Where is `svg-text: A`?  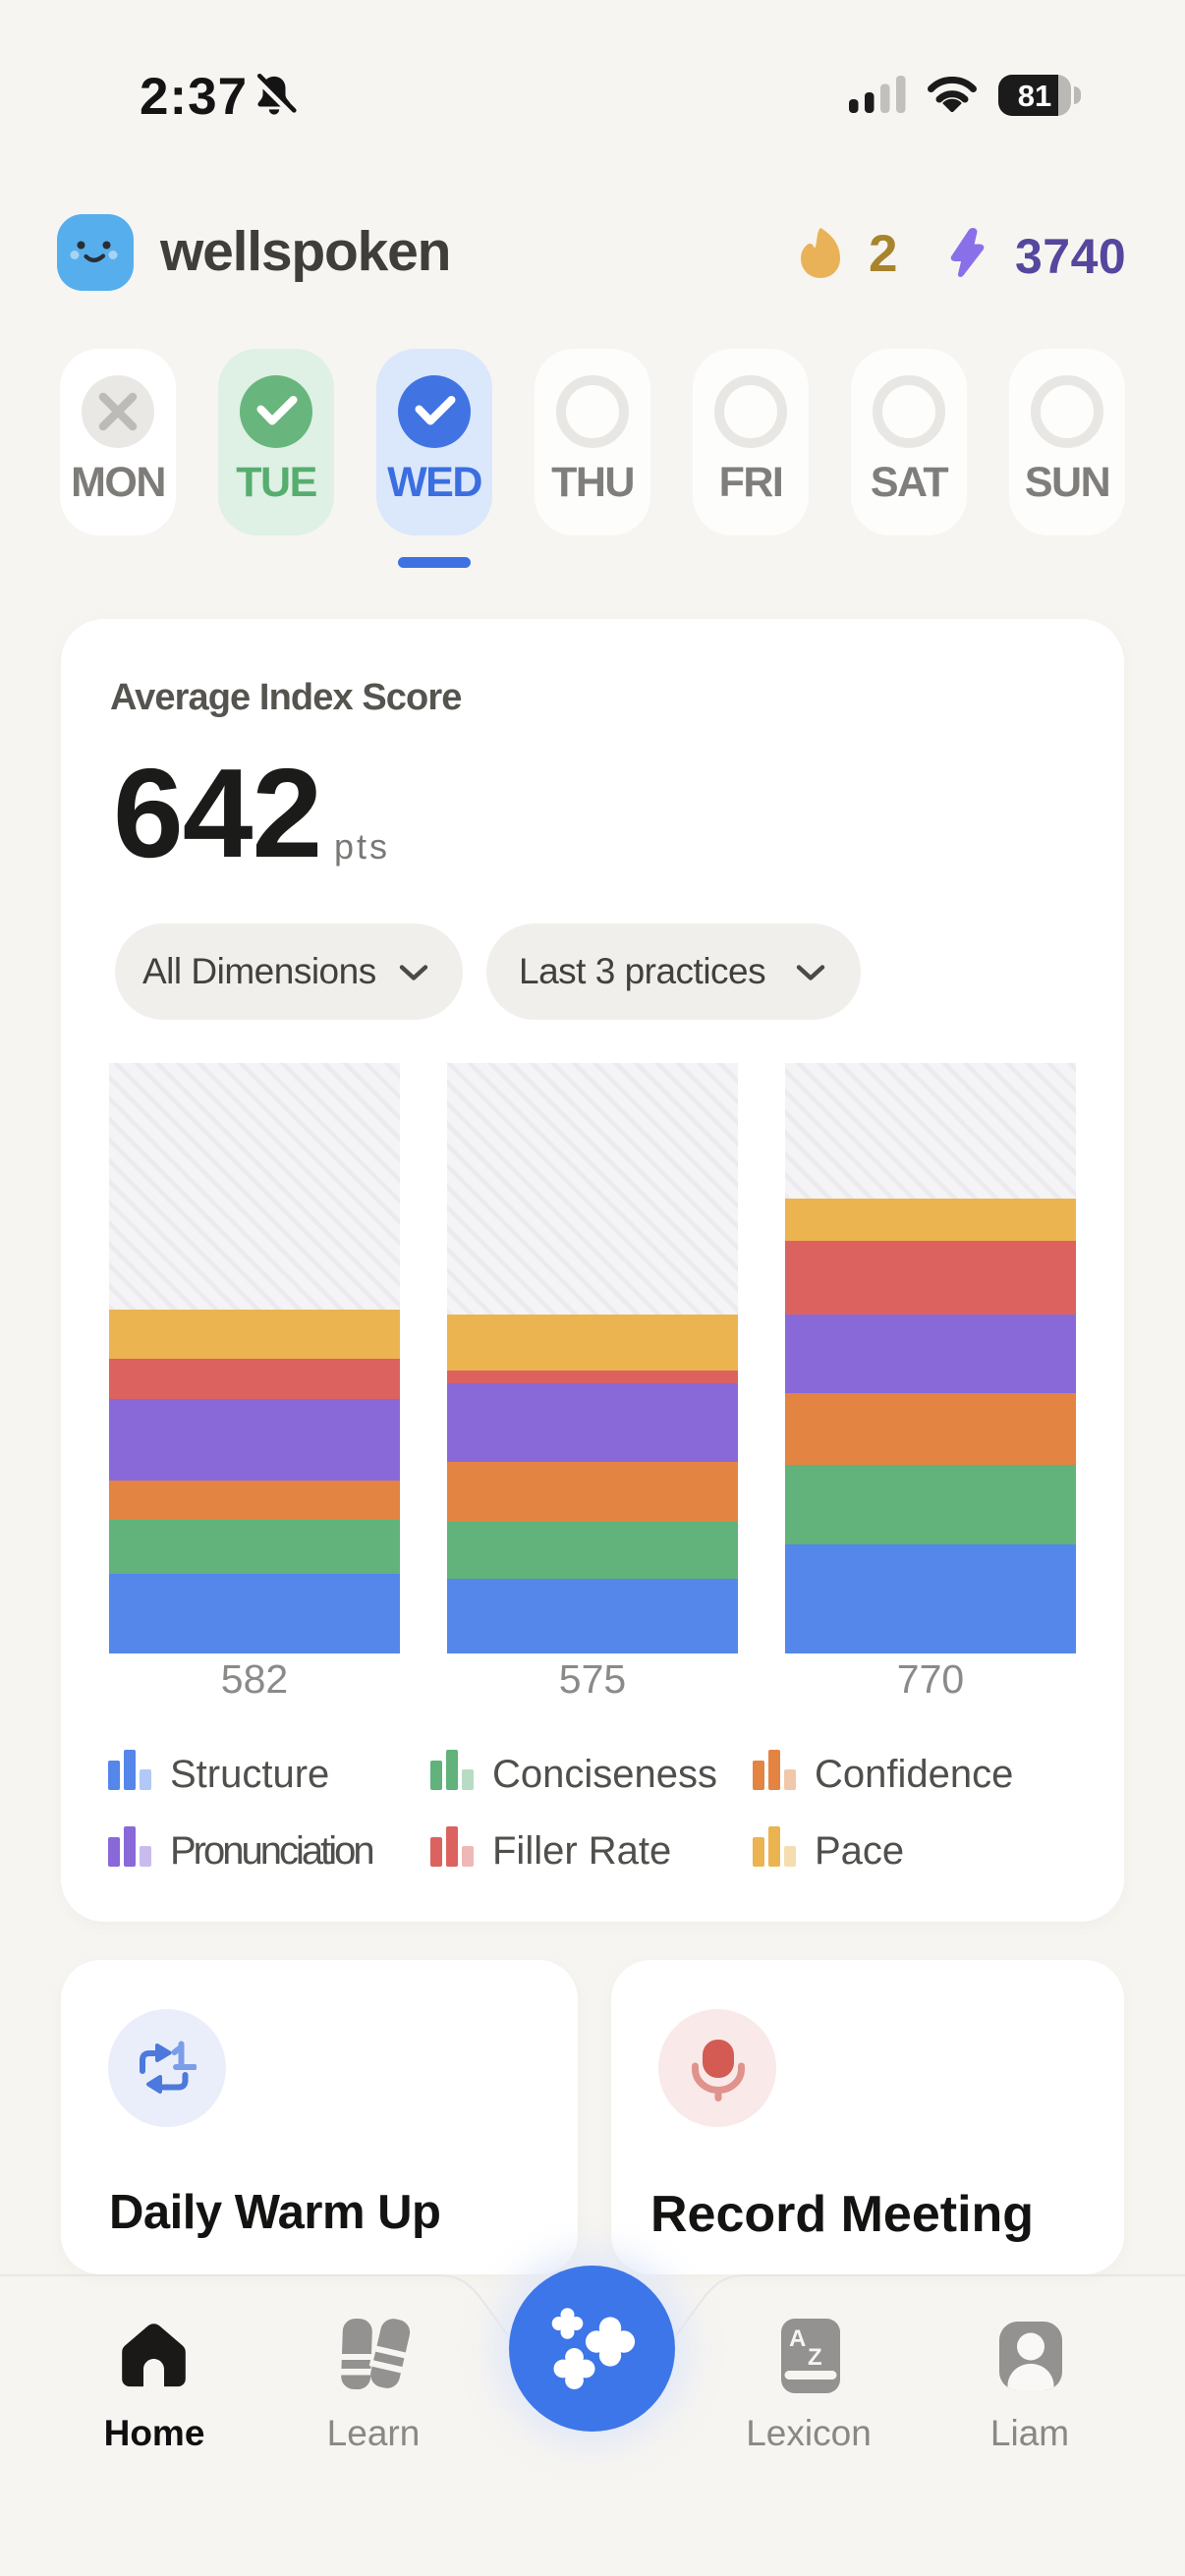 svg-text: A is located at coordinates (798, 2338).